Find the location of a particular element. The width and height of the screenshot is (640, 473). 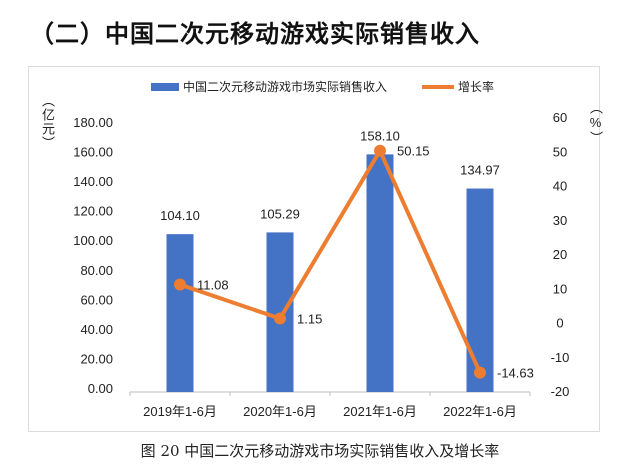

right-tick-label: 50 is located at coordinates (560, 151).